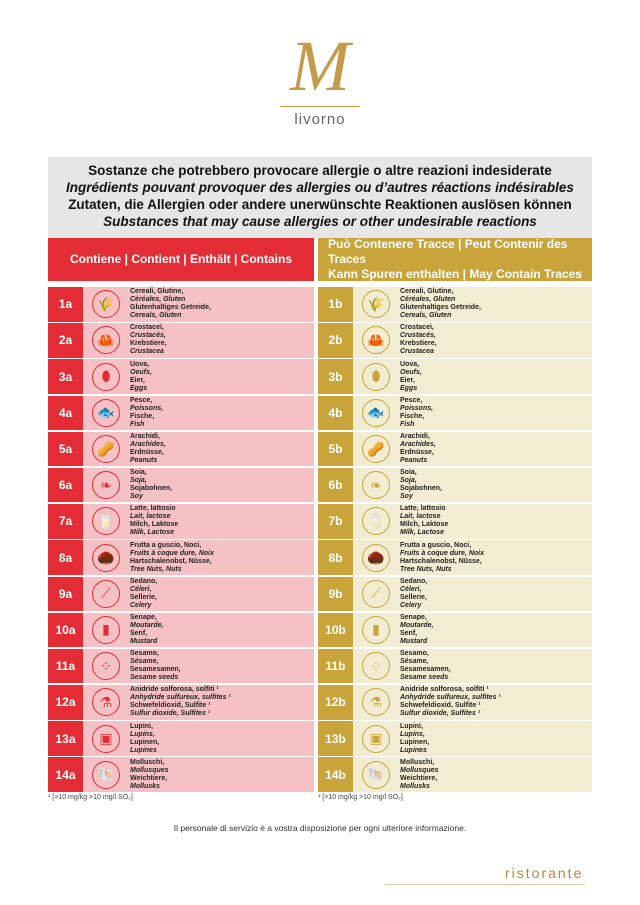 The width and height of the screenshot is (640, 905). What do you see at coordinates (426, 316) in the screenshot?
I see `name-en: Cereals, Gluten` at bounding box center [426, 316].